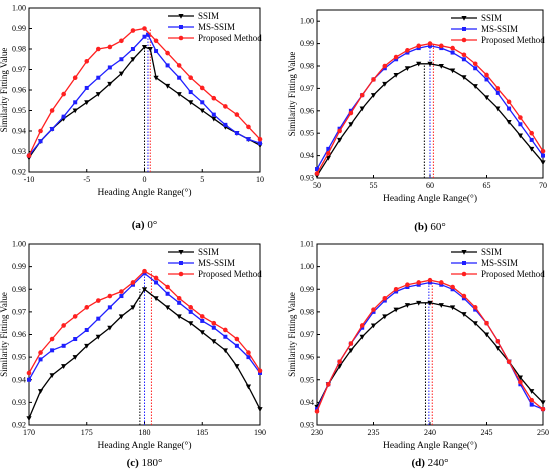 The height and width of the screenshot is (472, 550). Describe the element at coordinates (145, 463) in the screenshot. I see `panel-caption: (c) 180°` at that location.